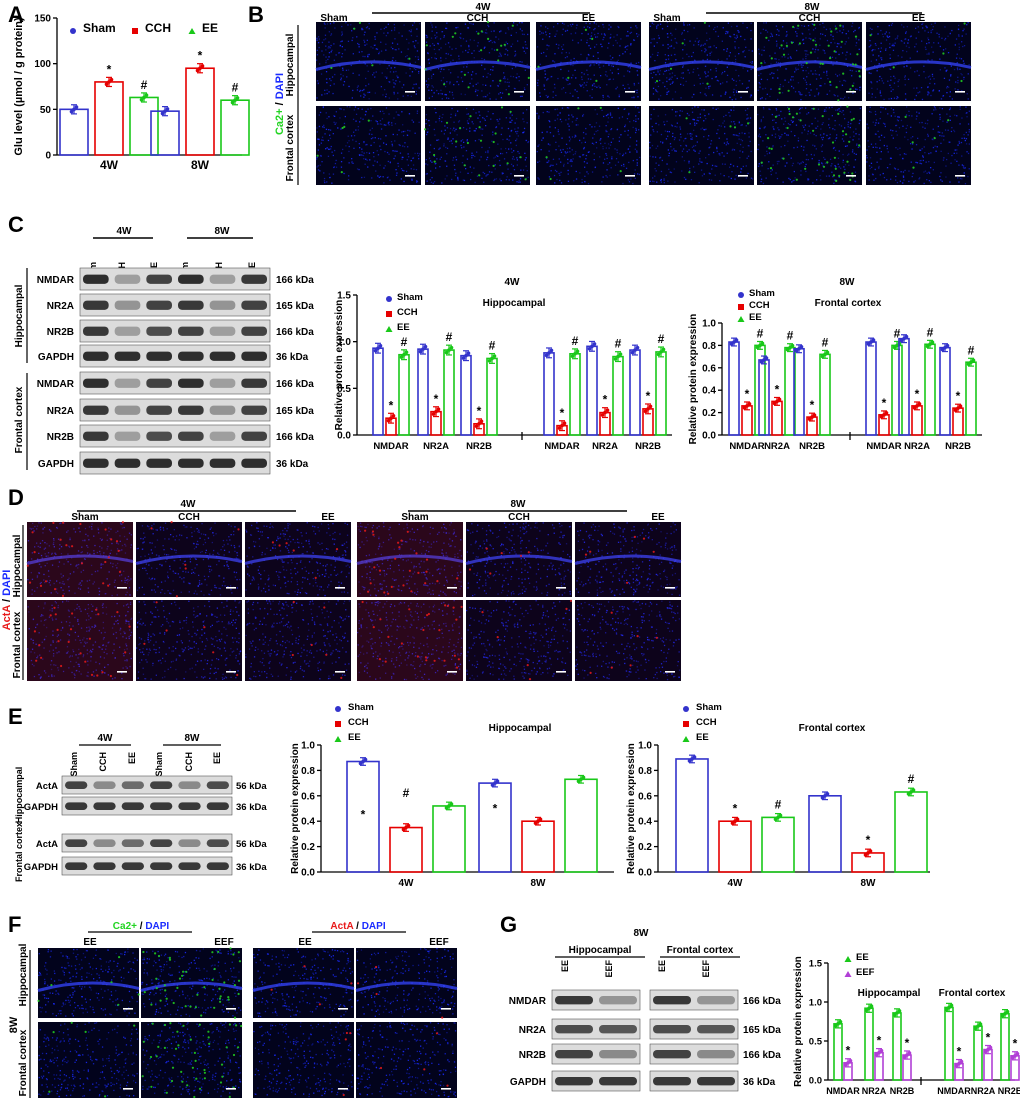 This screenshot has height=1105, width=1020. Describe the element at coordinates (884, 403) in the screenshot. I see `significance-mark: *` at that location.